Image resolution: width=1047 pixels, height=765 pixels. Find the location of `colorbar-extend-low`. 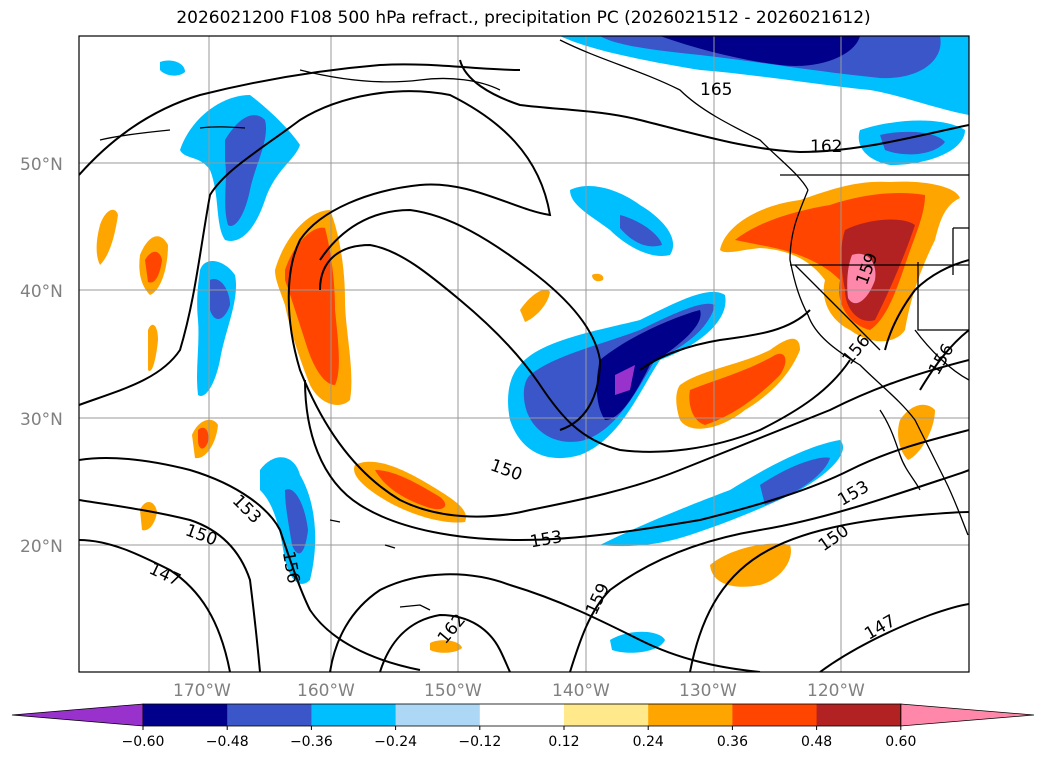

colorbar-extend-low is located at coordinates (77, 715).